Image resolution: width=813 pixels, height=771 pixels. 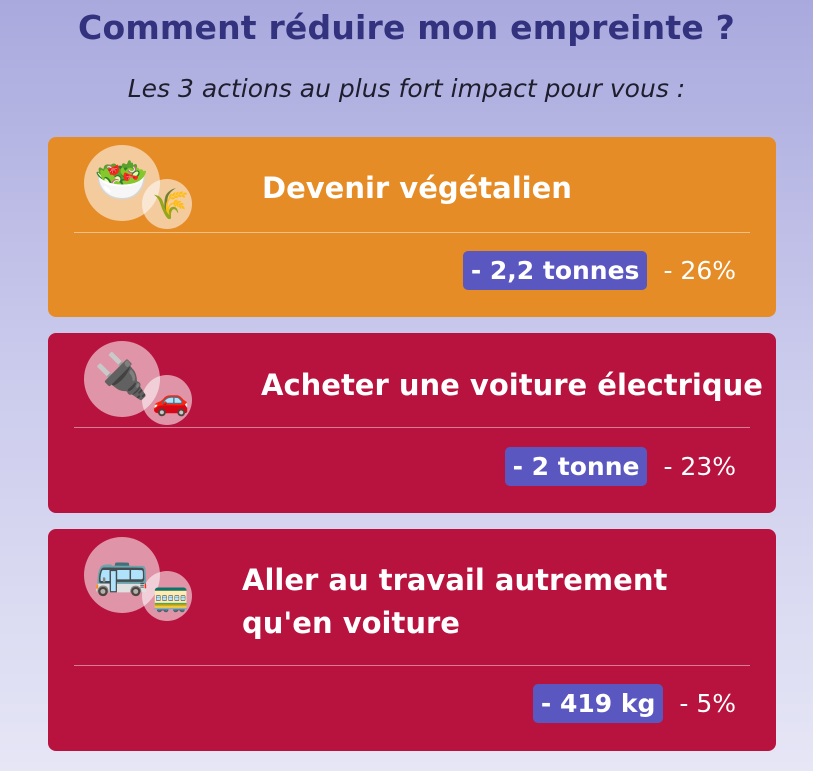 I want to click on car-icon: 🚗, so click(x=171, y=400).